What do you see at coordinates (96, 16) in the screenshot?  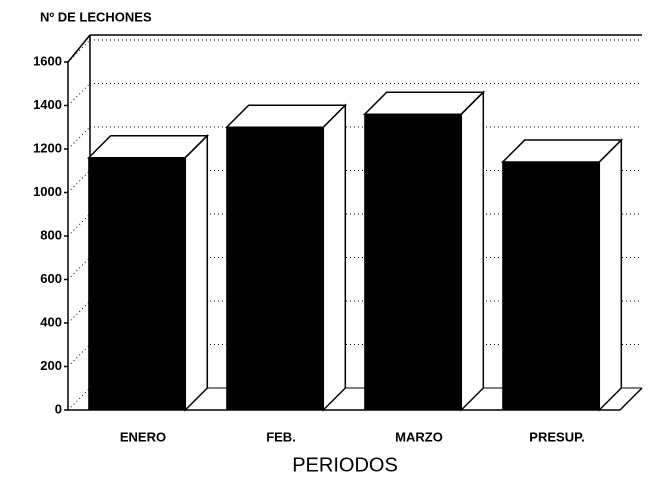 I see `chart-title: Nº DE LECHONES` at bounding box center [96, 16].